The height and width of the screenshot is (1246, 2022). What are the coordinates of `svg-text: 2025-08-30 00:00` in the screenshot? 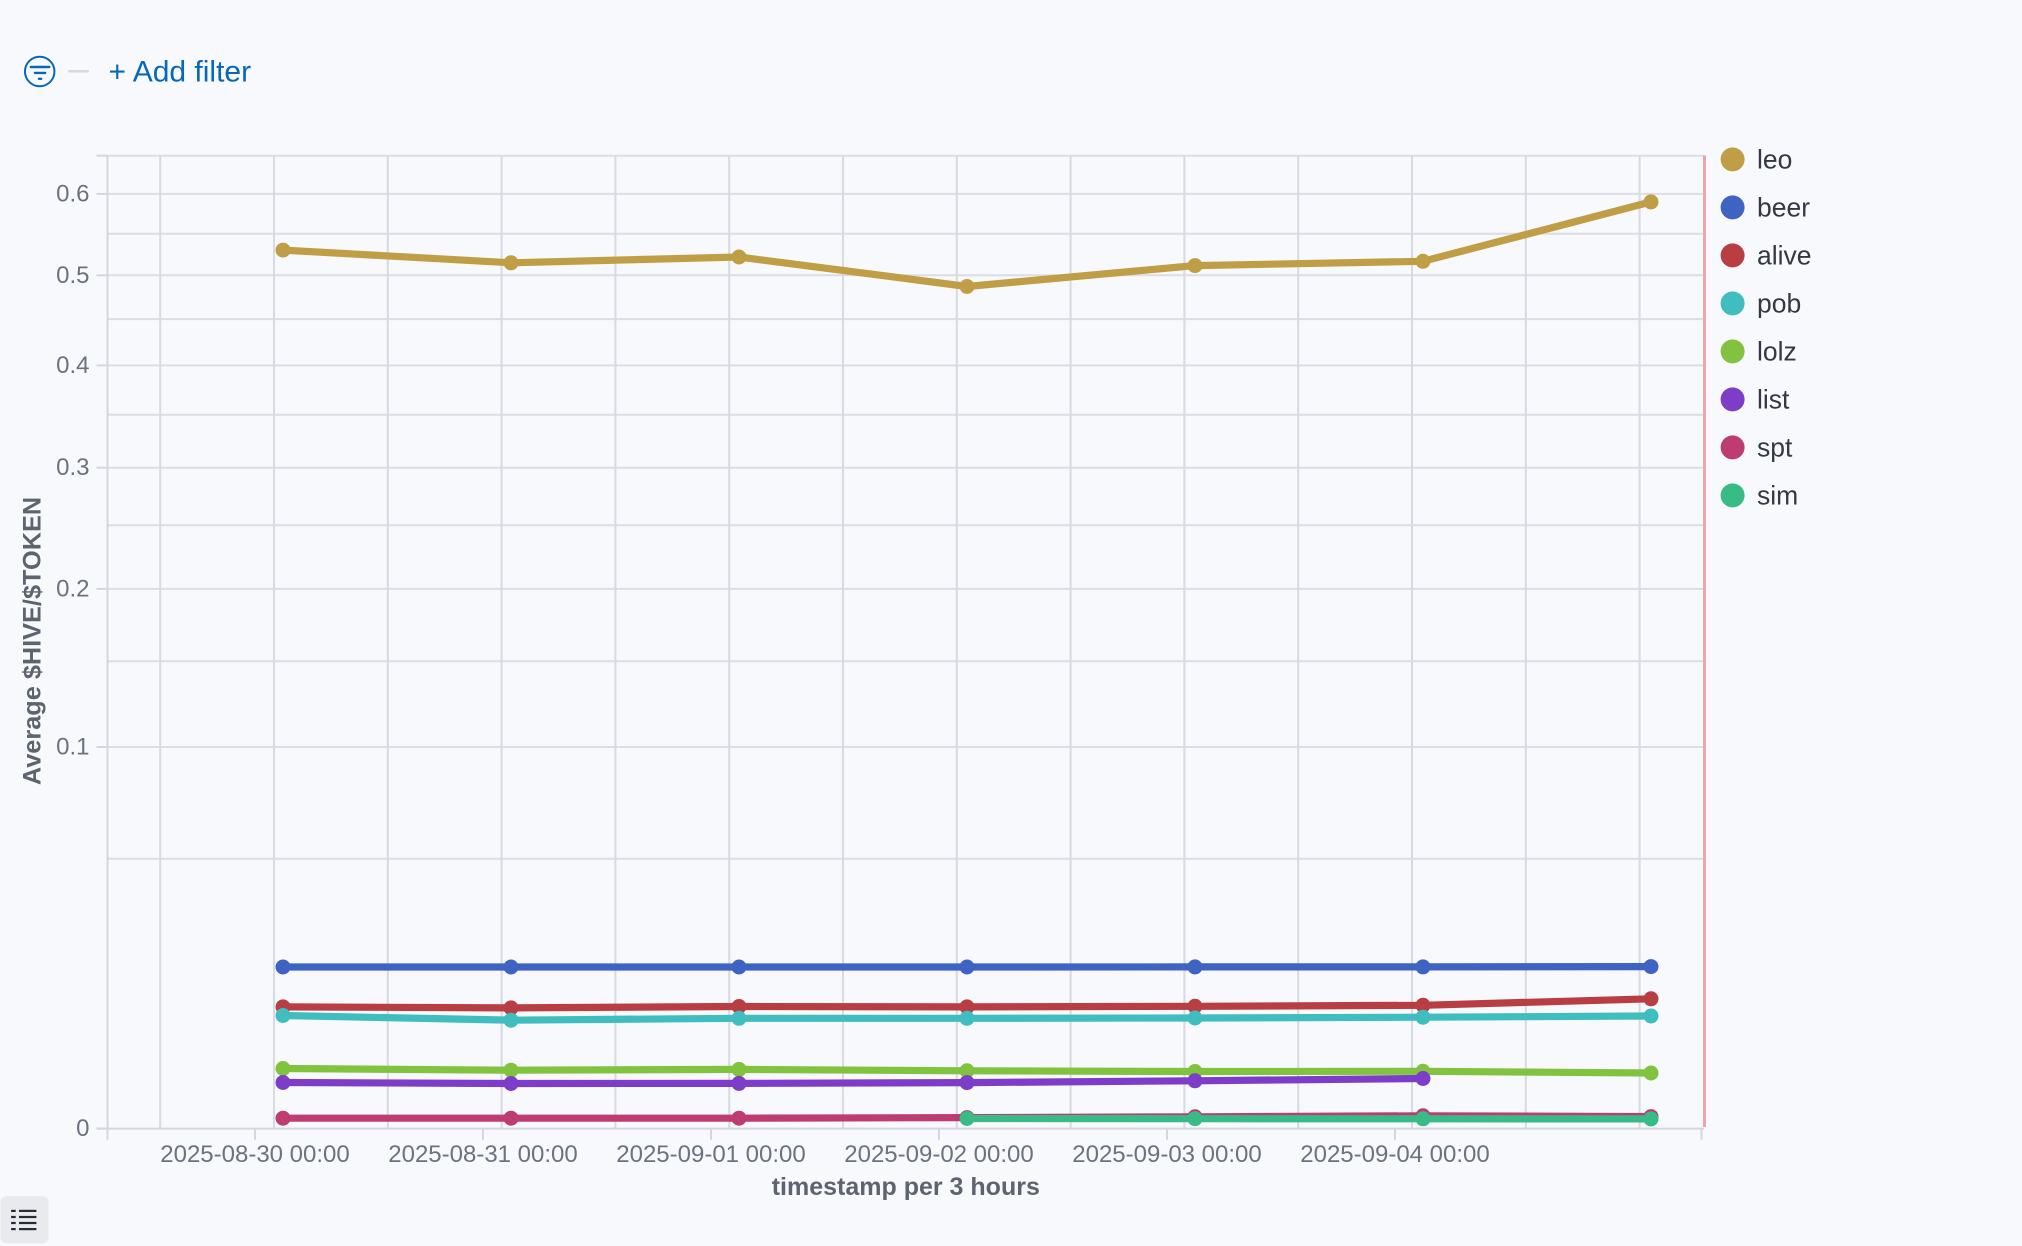 It's located at (255, 1154).